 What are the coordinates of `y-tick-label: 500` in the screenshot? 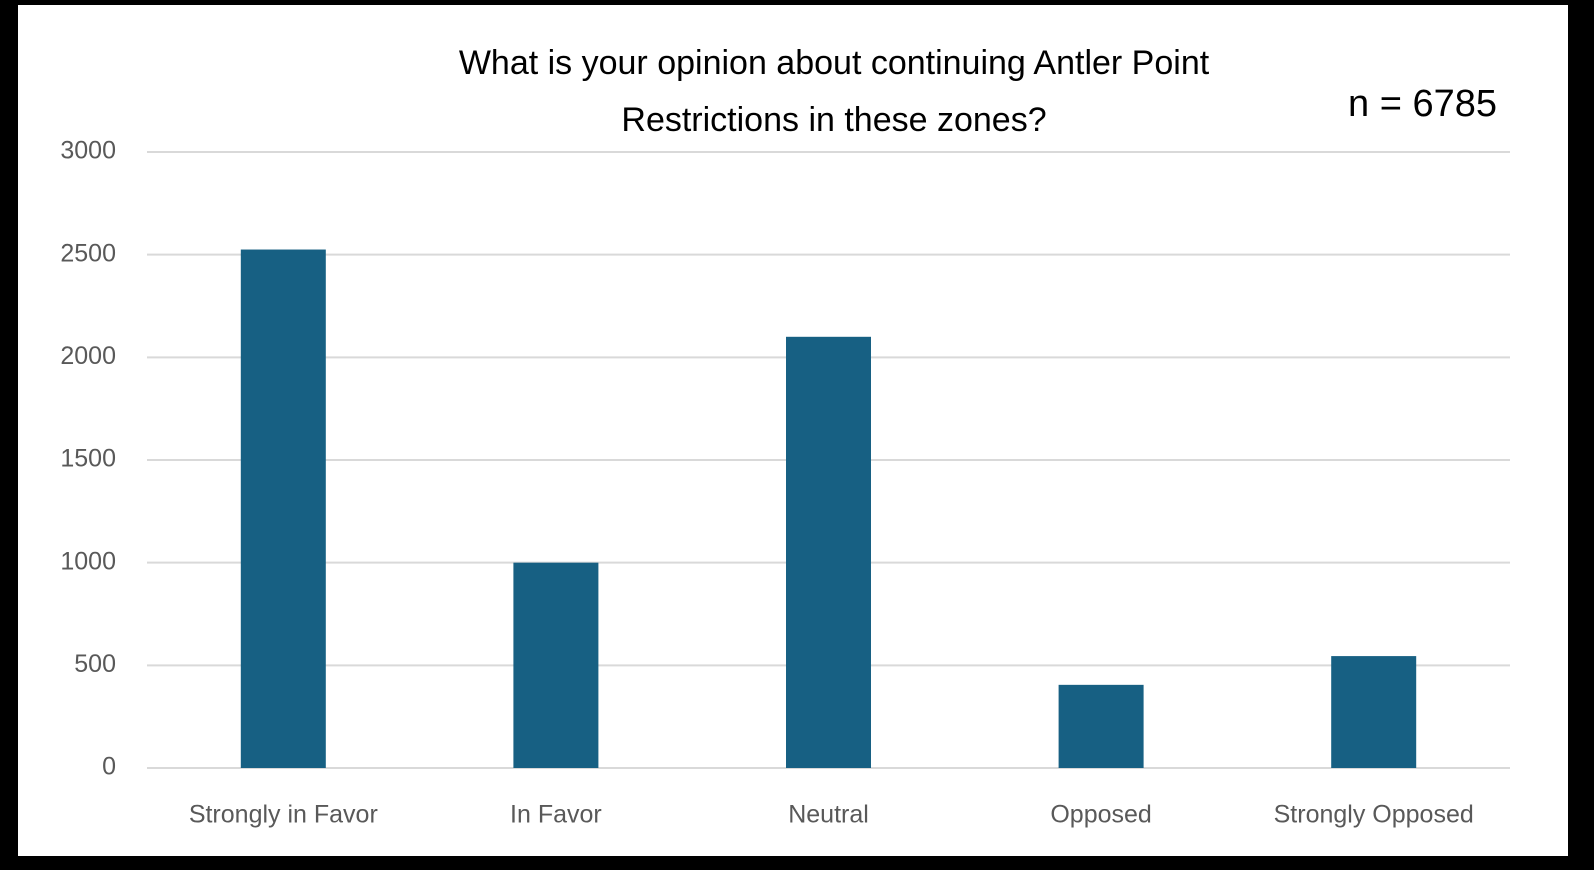 It's located at (95, 664).